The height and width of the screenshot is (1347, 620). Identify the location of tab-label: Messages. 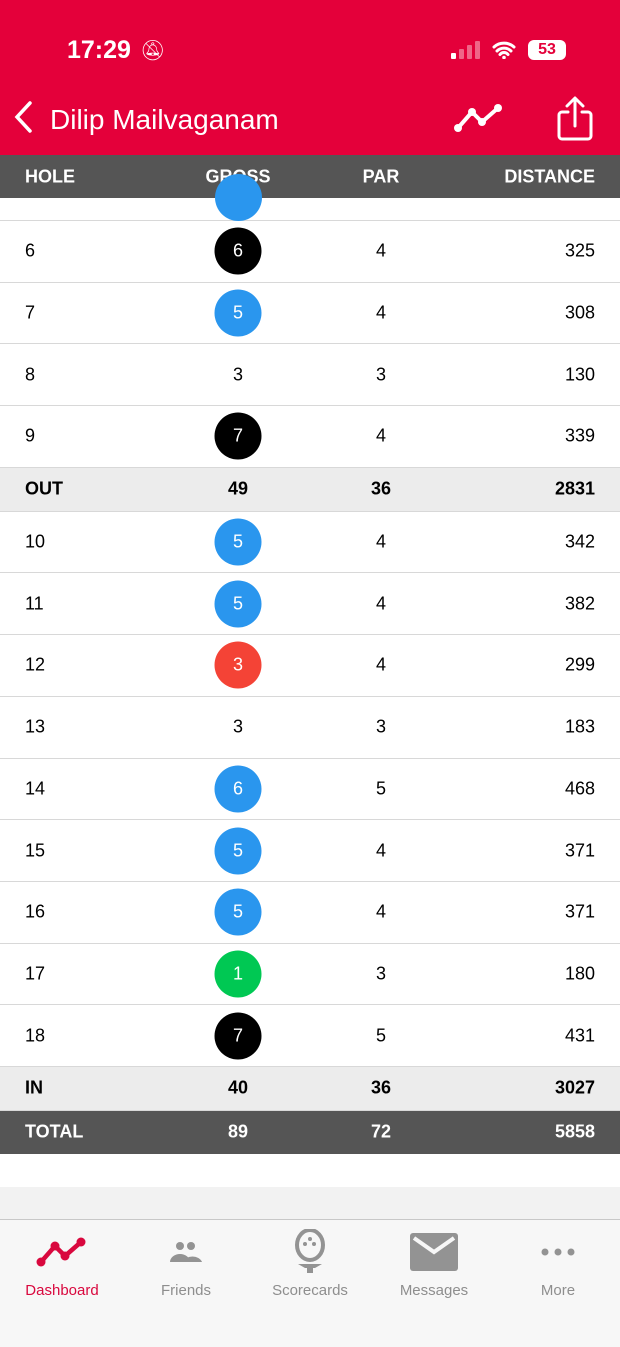
(434, 1290).